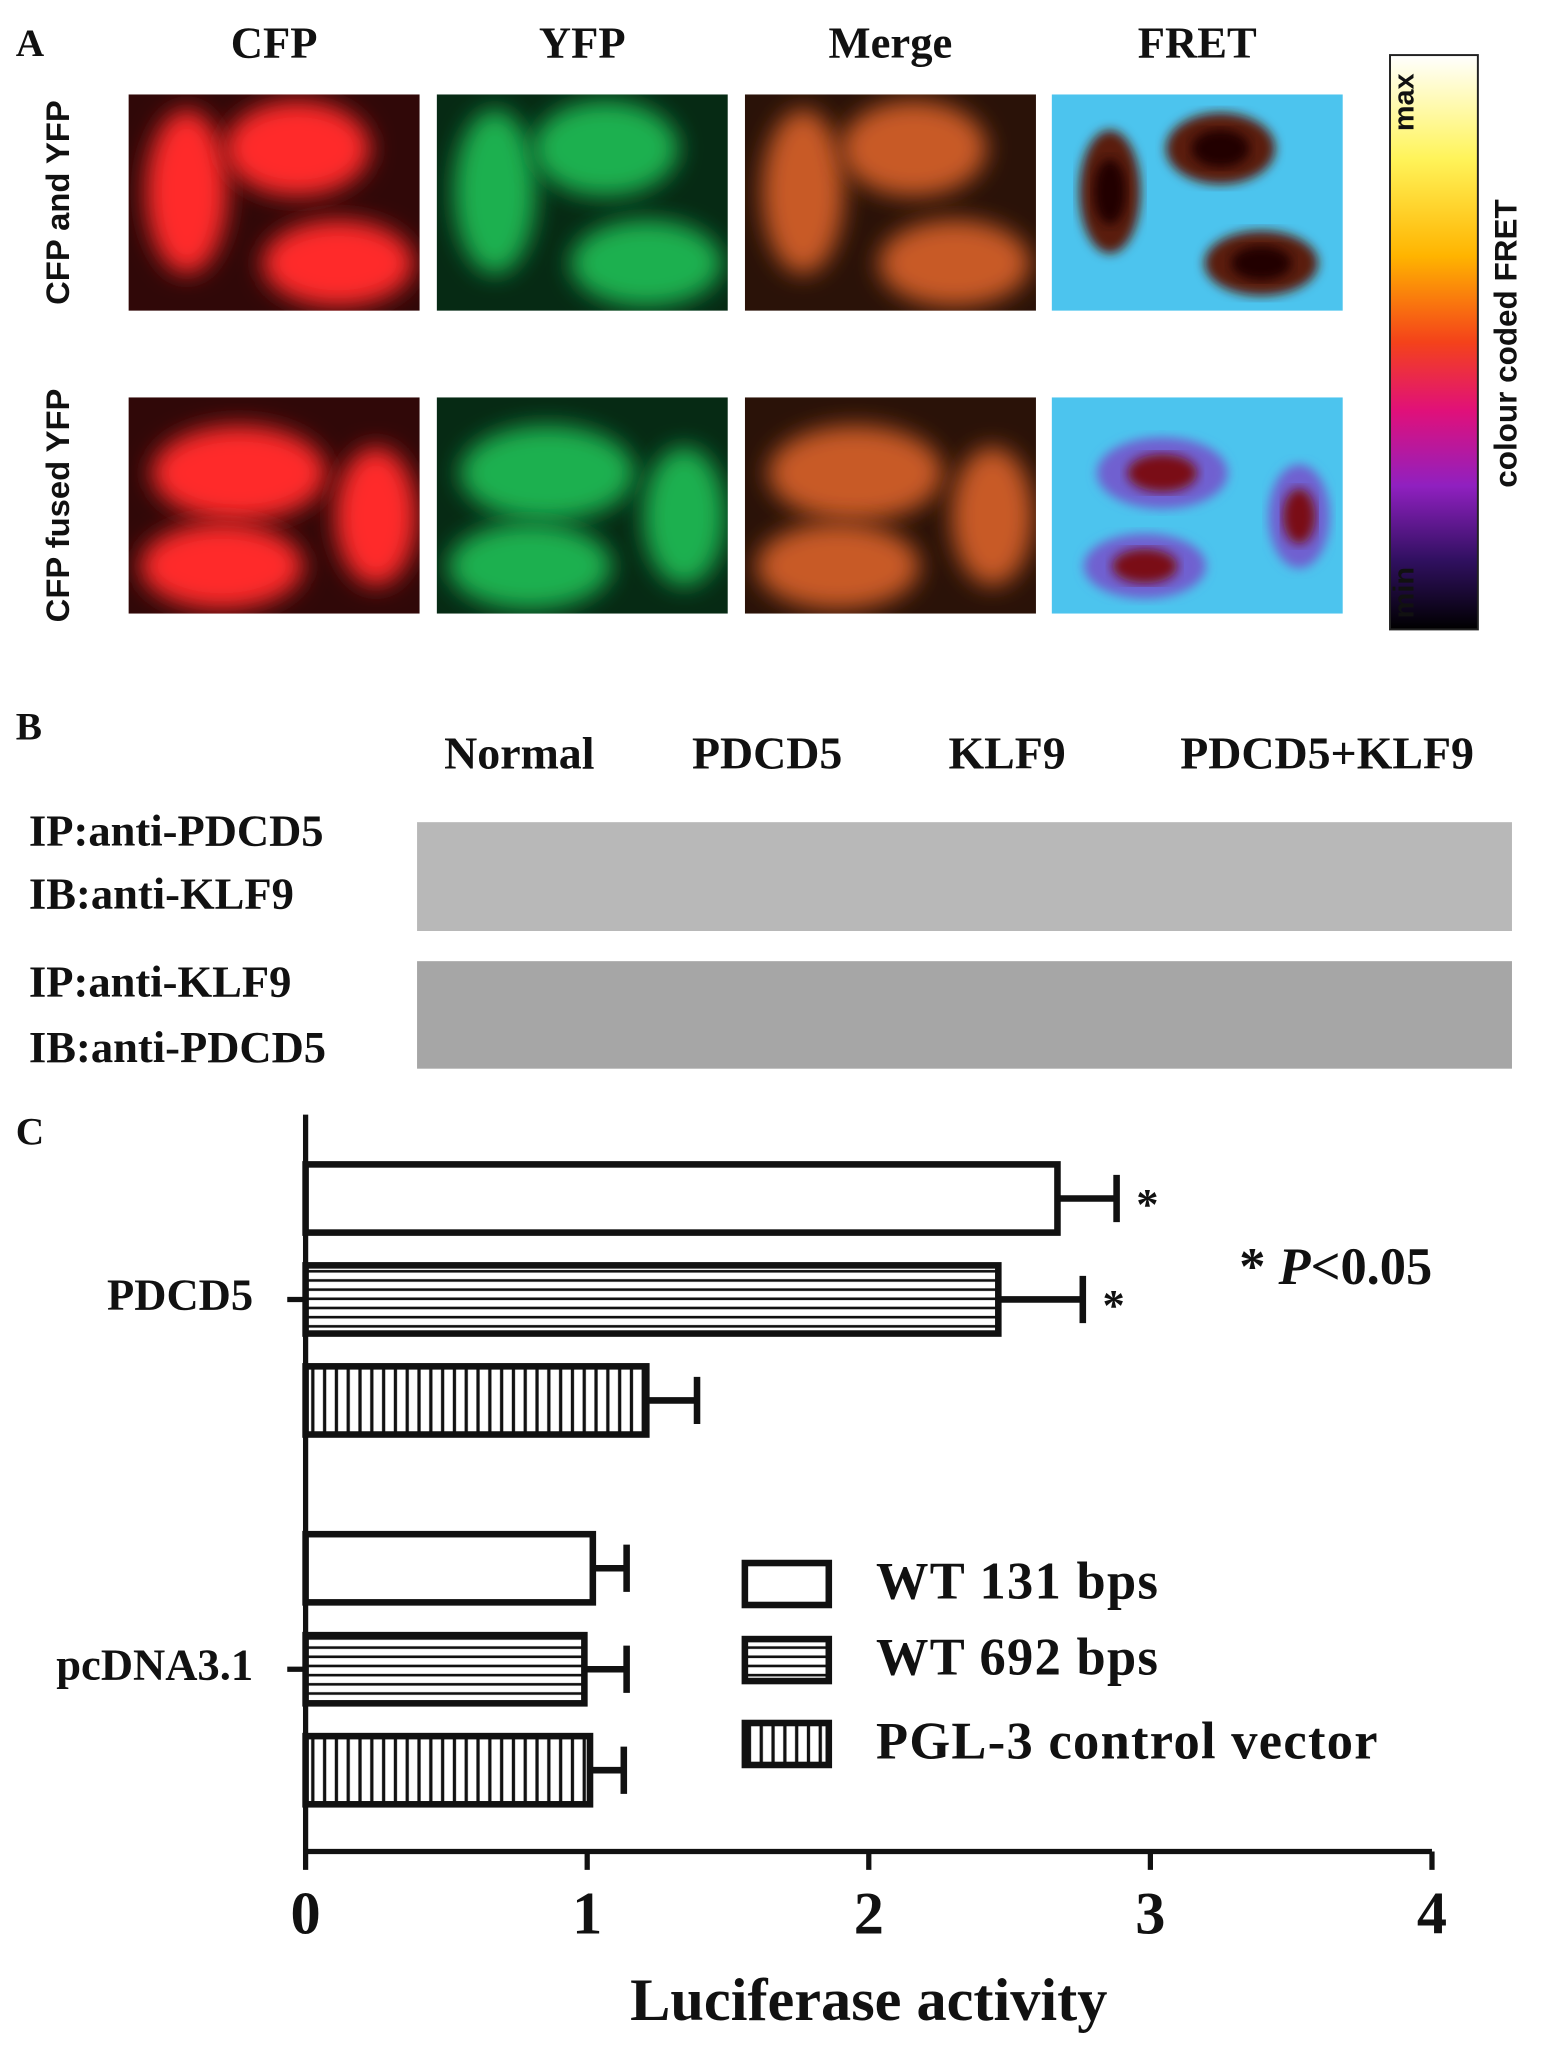 The image size is (1554, 2060). Describe the element at coordinates (176, 831) in the screenshot. I see `row-label: IP:anti-PDCD5` at that location.